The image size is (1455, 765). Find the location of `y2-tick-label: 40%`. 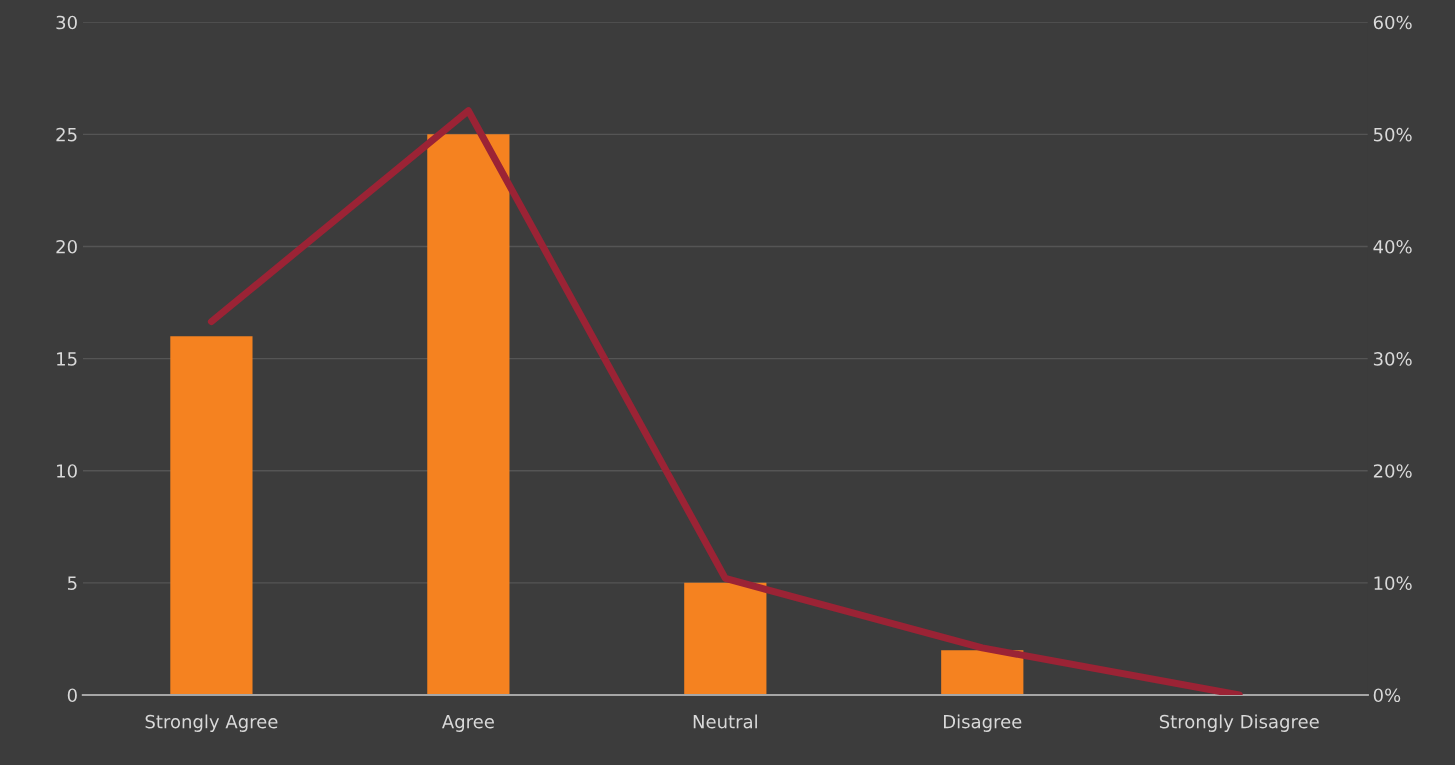

y2-tick-label: 40% is located at coordinates (1392, 246).